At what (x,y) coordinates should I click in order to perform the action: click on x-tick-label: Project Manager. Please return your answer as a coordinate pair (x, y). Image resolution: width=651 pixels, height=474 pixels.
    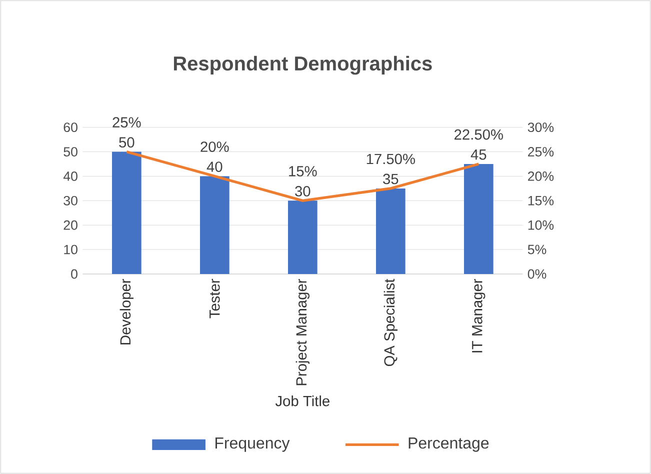
    Looking at the image, I should click on (303, 332).